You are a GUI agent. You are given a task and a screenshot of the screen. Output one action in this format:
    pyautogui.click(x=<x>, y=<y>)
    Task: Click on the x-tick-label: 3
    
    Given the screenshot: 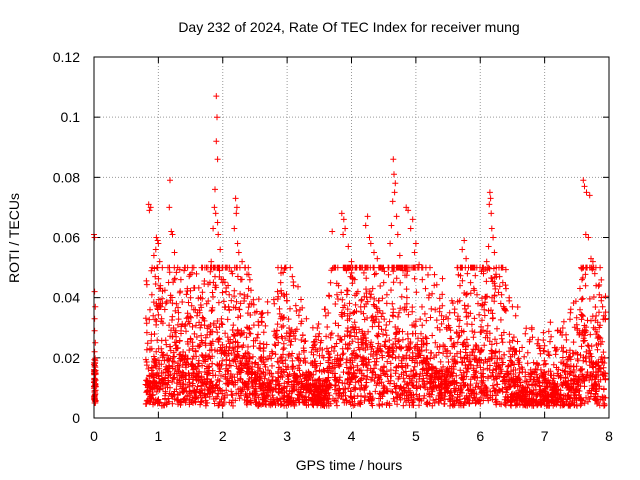 What is the action you would take?
    pyautogui.click(x=287, y=436)
    